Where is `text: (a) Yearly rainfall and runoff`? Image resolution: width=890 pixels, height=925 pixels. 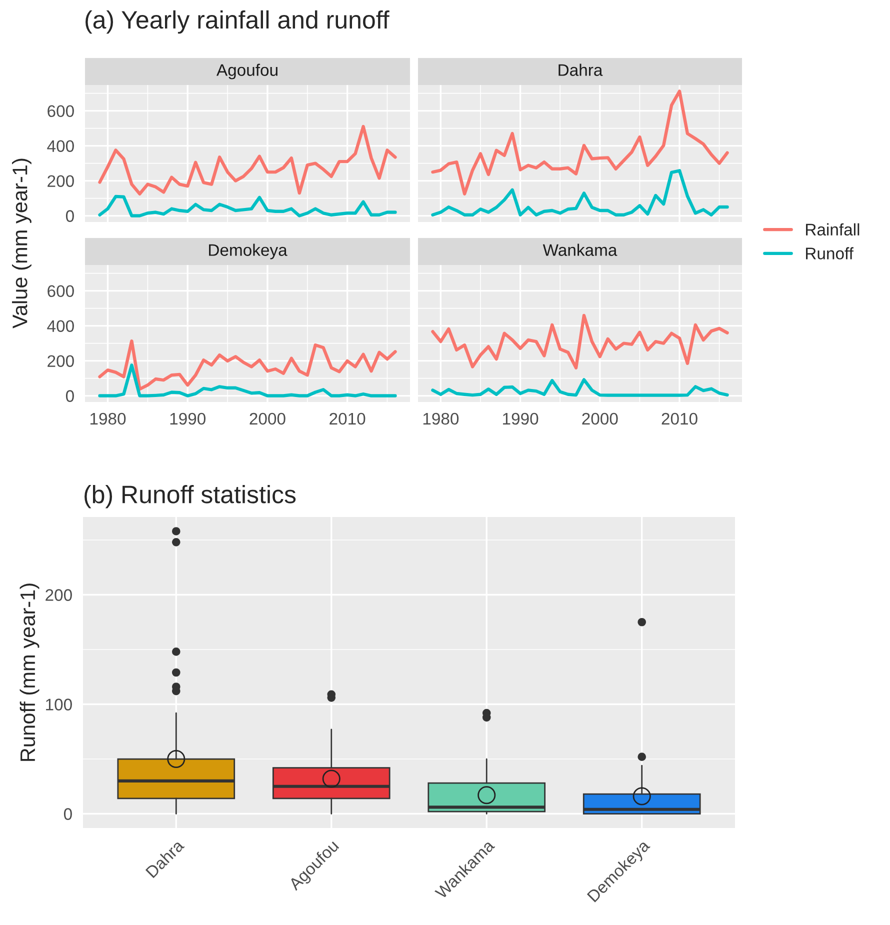
text: (a) Yearly rainfall and runoff is located at coordinates (238, 22).